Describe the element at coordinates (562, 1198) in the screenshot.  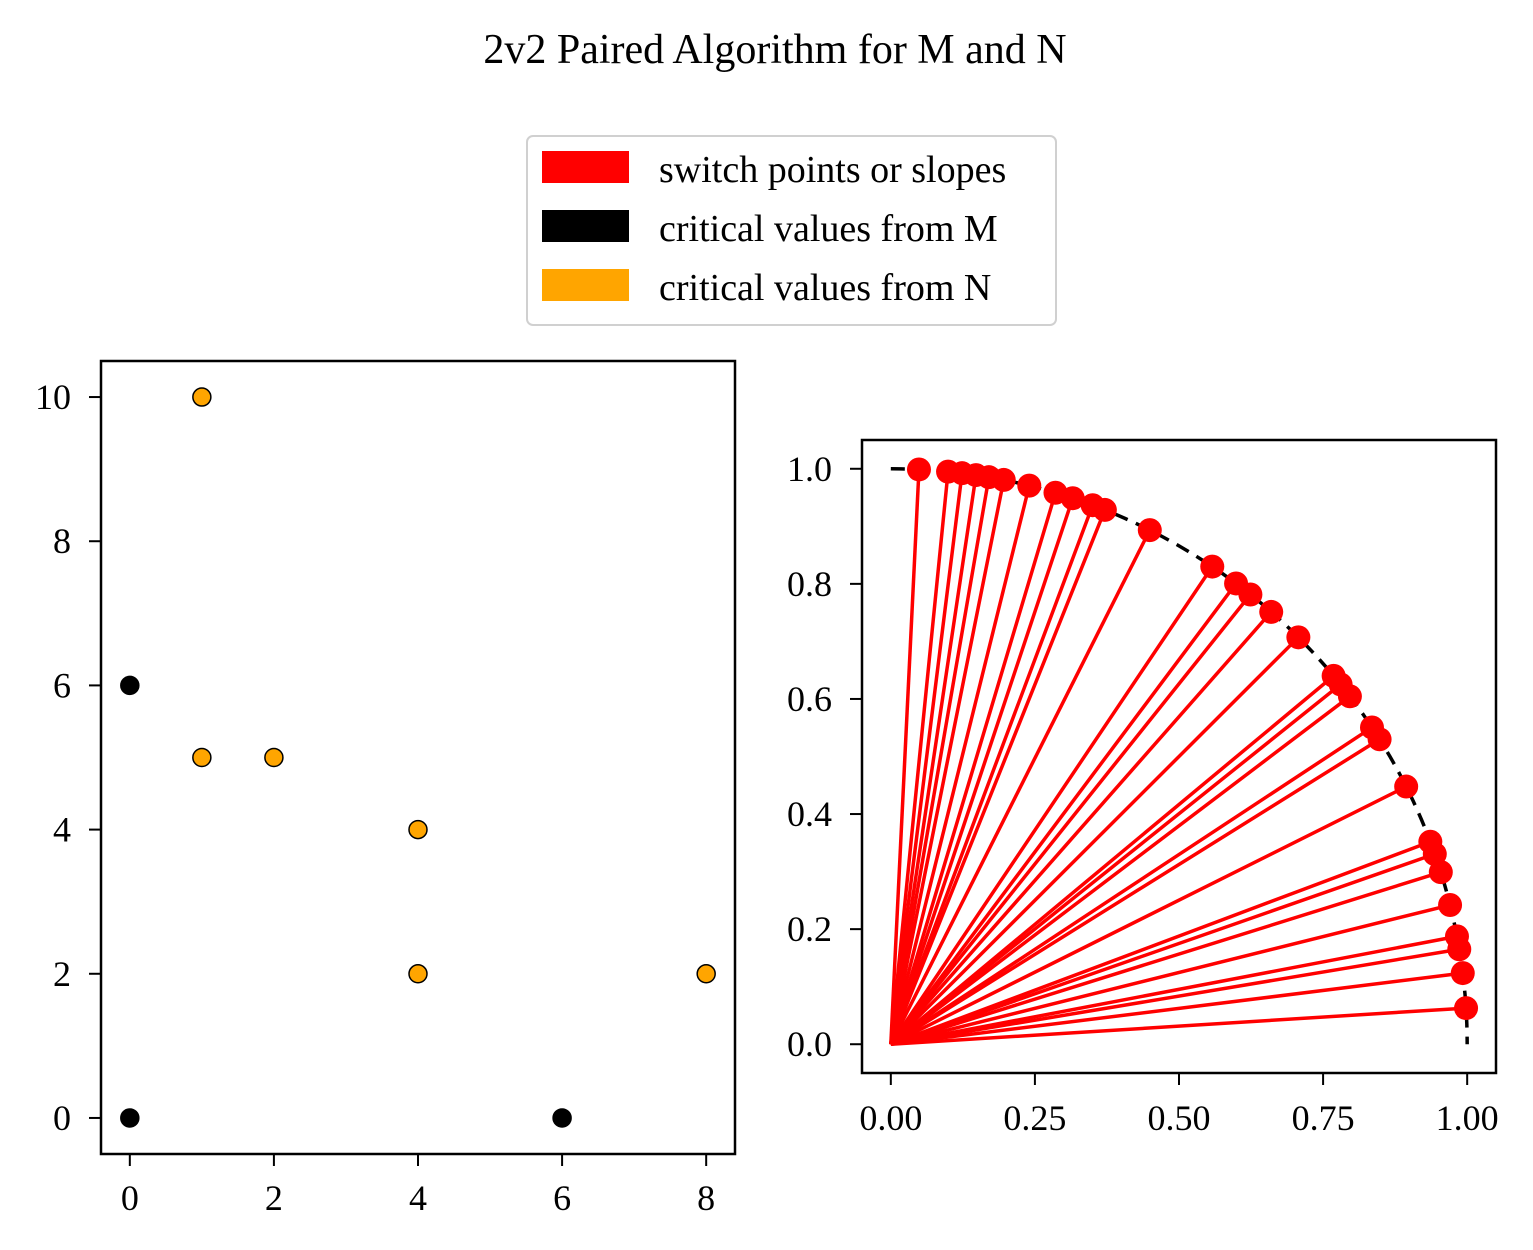
I see `left-x-tick-label: 6` at that location.